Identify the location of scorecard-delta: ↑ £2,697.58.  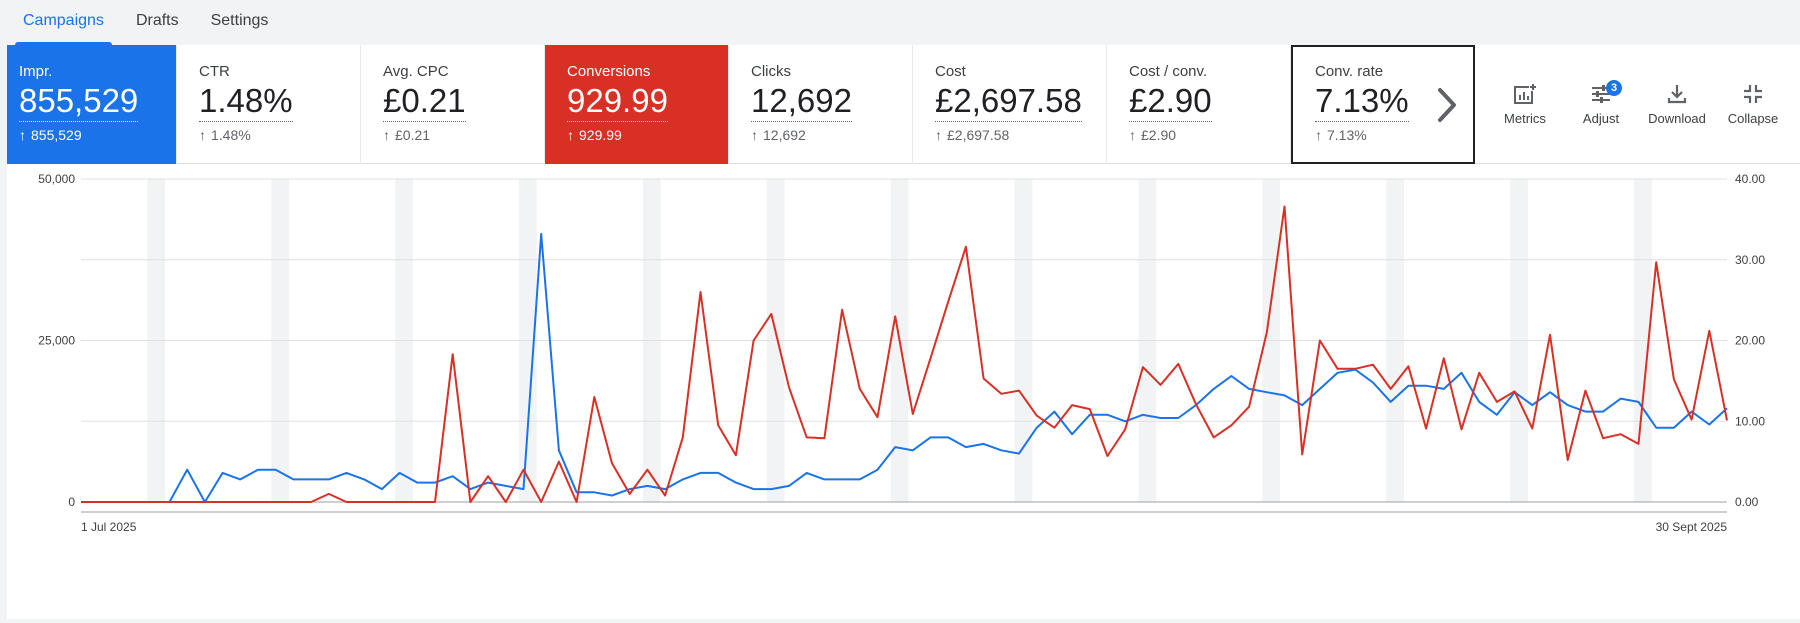
(972, 135).